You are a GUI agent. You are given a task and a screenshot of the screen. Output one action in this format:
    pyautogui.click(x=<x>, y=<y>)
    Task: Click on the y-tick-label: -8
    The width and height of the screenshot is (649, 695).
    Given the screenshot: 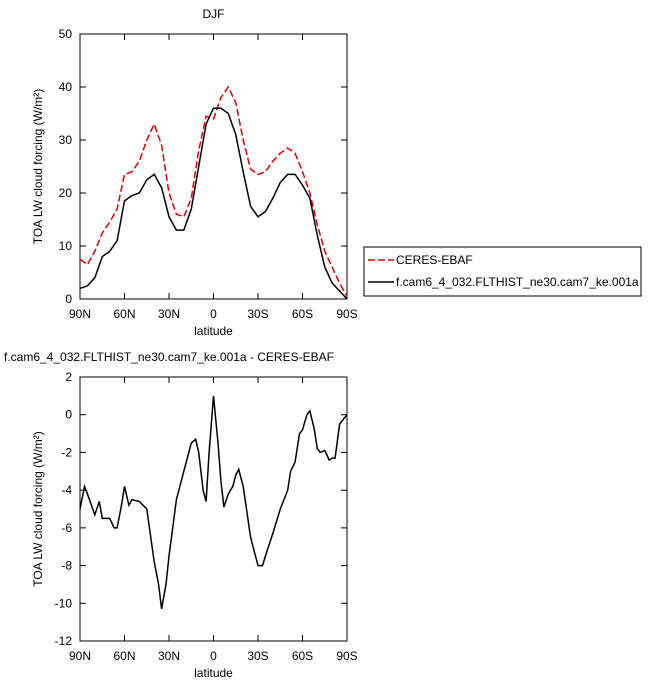 What is the action you would take?
    pyautogui.click(x=66, y=566)
    